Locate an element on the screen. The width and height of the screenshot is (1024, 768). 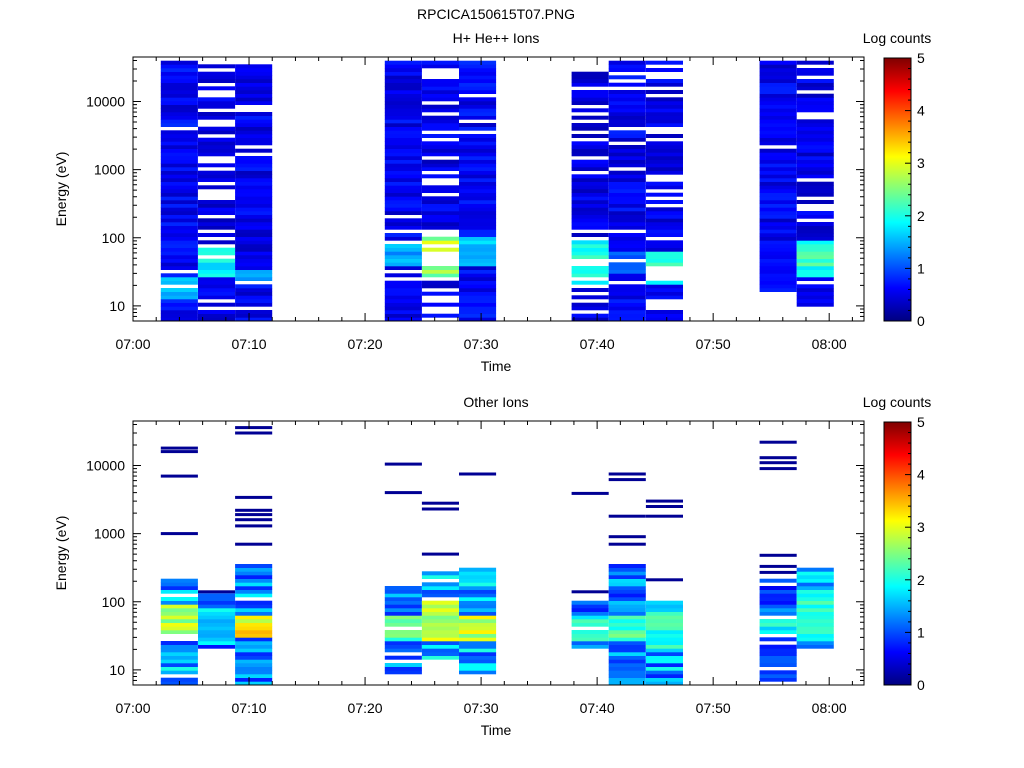
x-tick-label: 07:10 is located at coordinates (249, 344).